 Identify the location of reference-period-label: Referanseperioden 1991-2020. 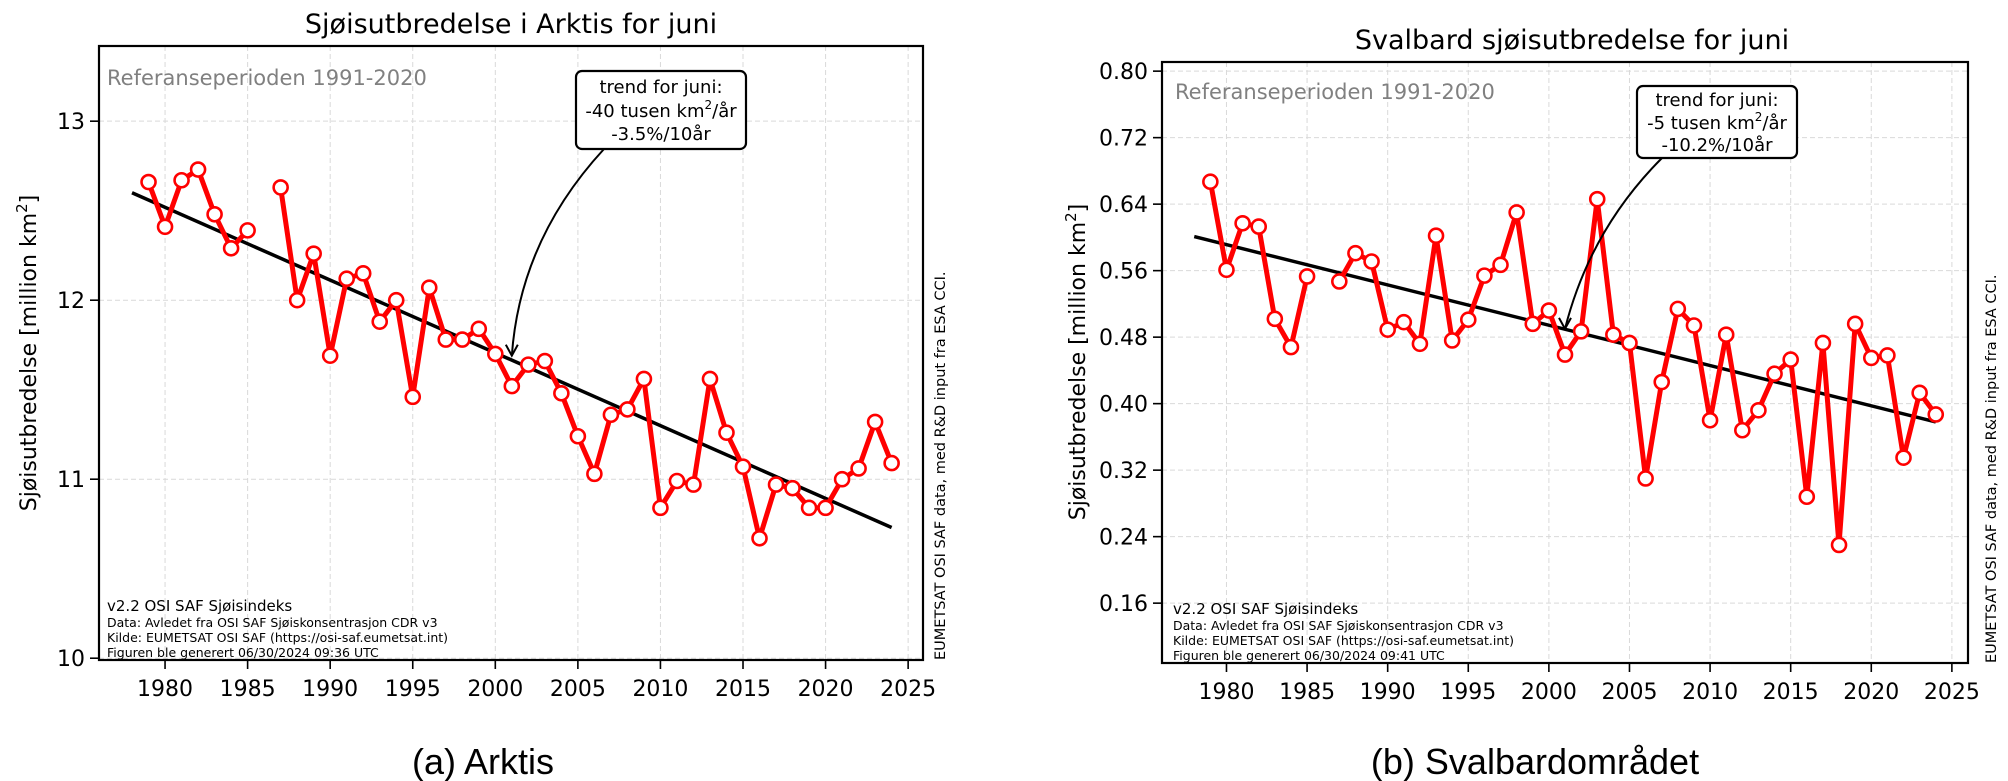
(1335, 92).